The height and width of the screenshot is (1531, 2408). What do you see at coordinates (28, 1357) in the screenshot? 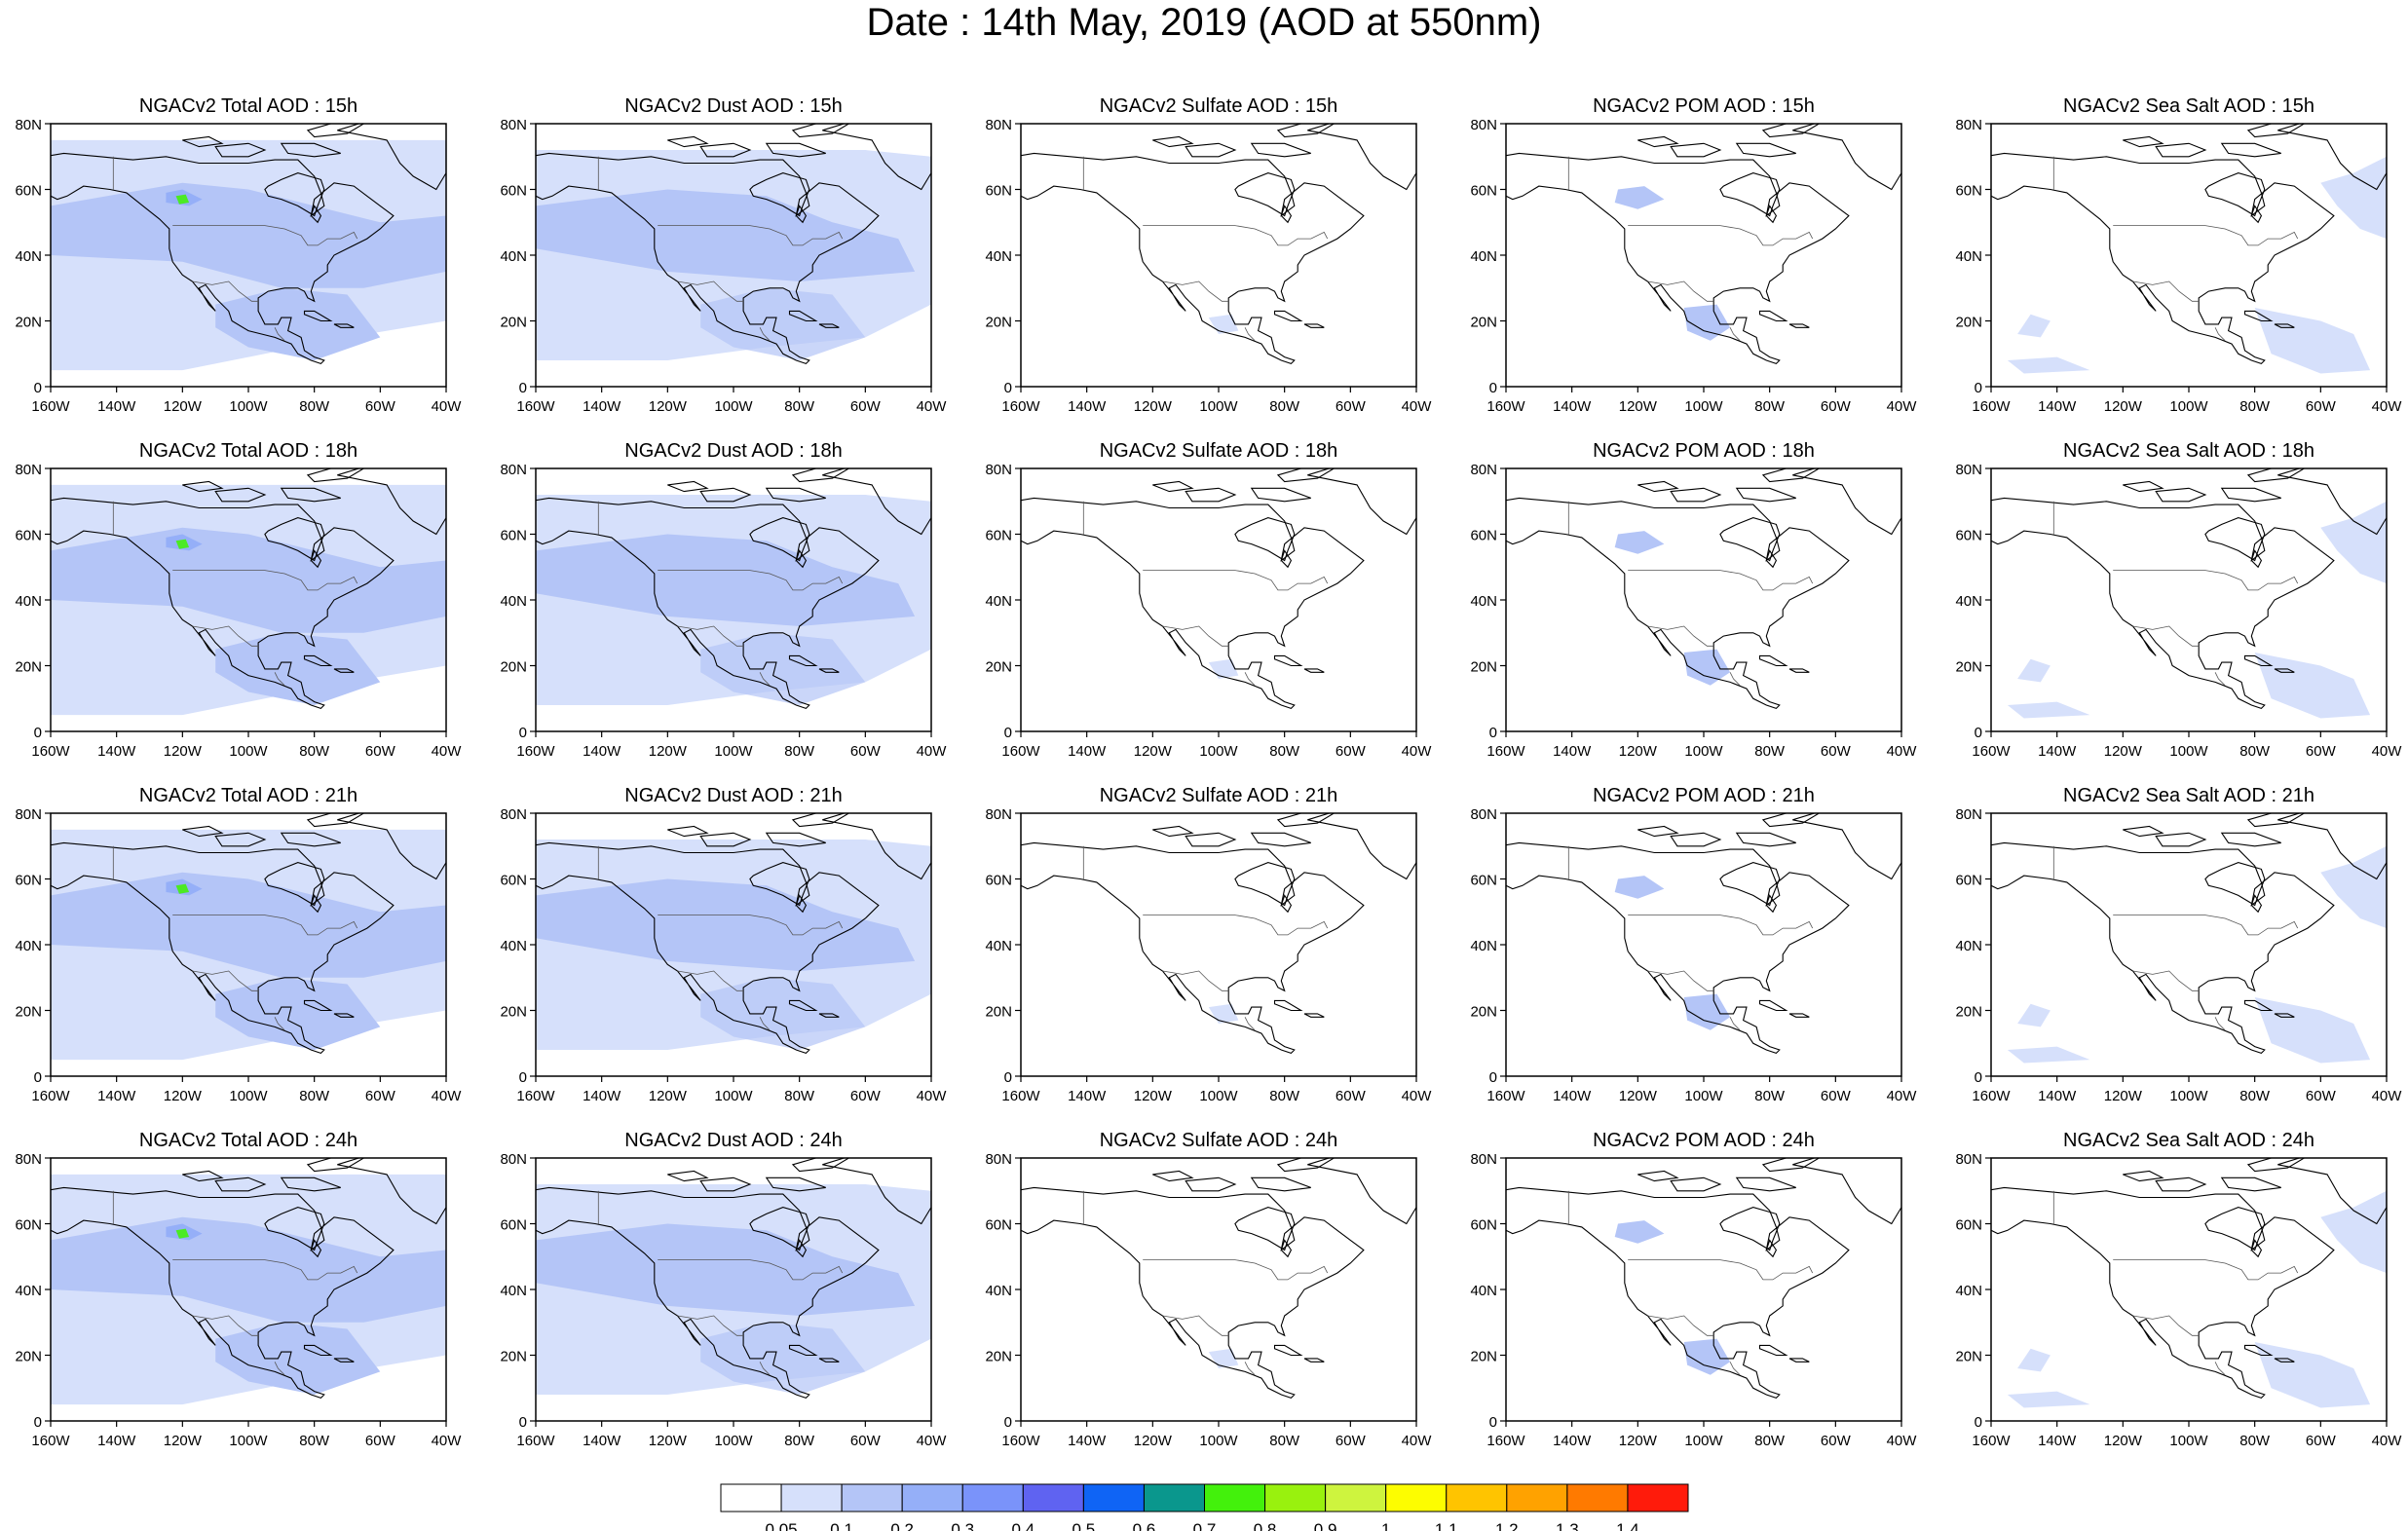
I see `lat-label: 20N` at bounding box center [28, 1357].